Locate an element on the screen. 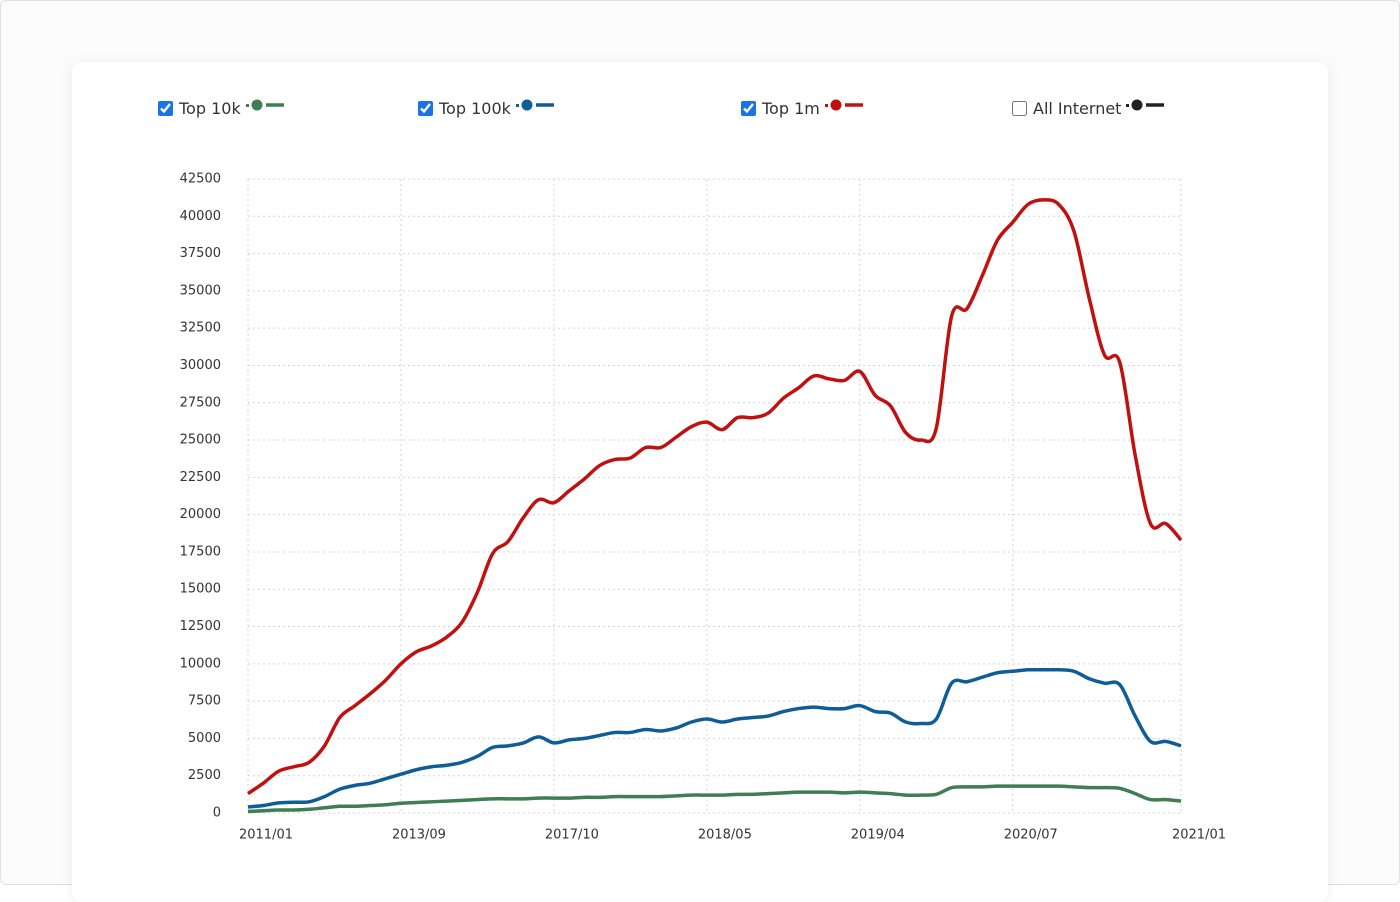  legend-label: Top 10k is located at coordinates (210, 108).